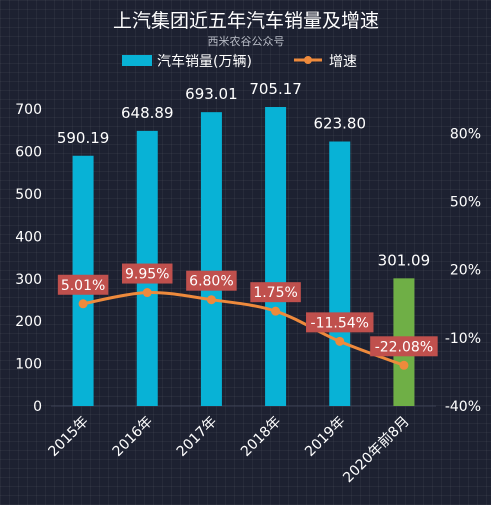 The height and width of the screenshot is (505, 491). I want to click on x-tick-label: 2020年前8月, so click(376, 449).